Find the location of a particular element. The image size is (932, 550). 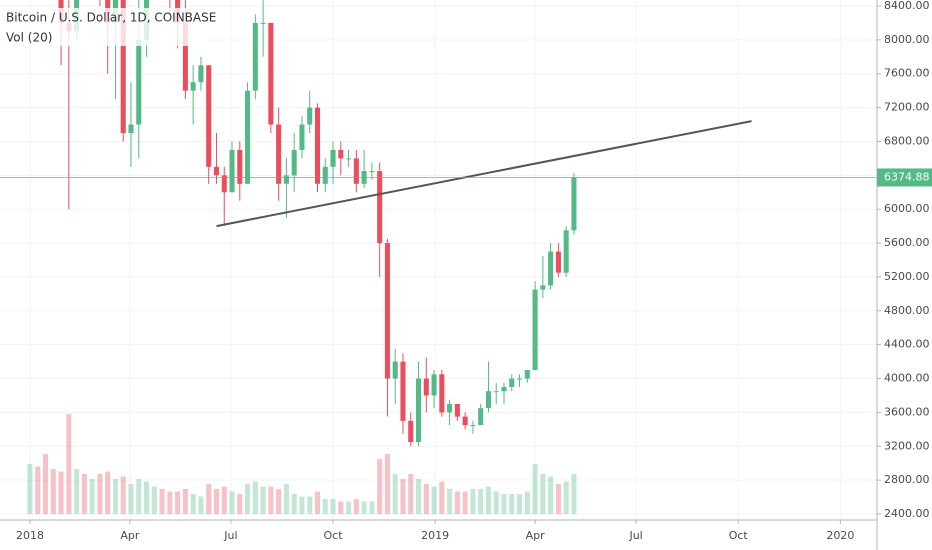

y-tick-label: 8400.00 is located at coordinates (907, 6).